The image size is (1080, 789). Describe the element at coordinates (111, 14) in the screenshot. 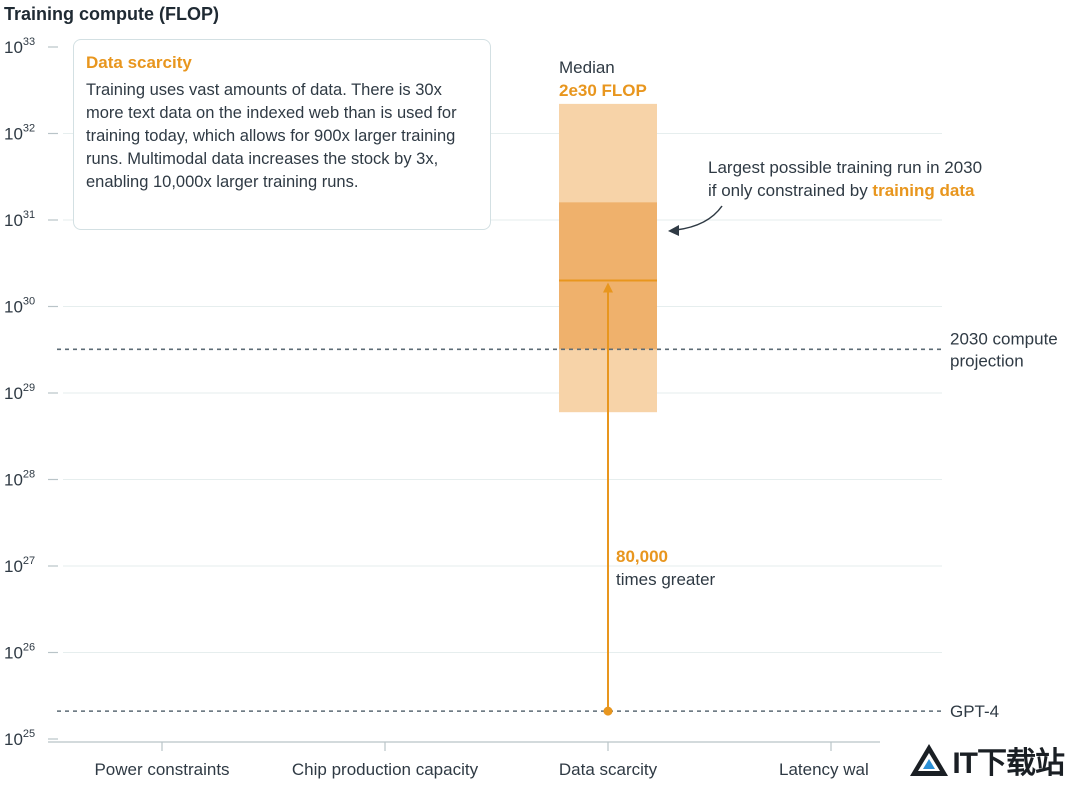

I see `y-axis-title: Training compute (FLOP)` at that location.